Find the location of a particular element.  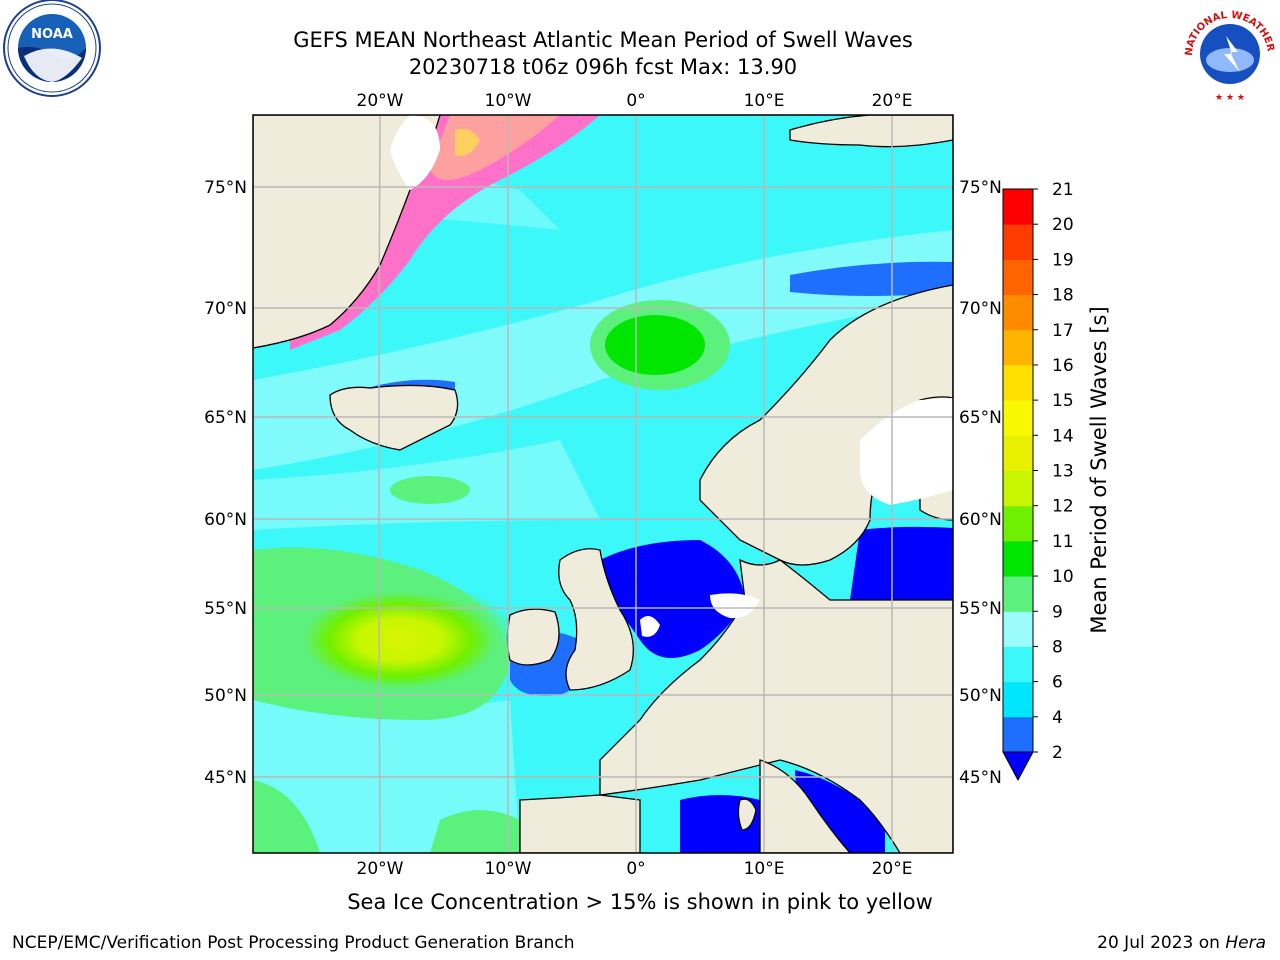

colorbar: 2 4 6 8 9 10 11 12 13 14 15 16 17 18 19 20 21 is located at coordinates (1038, 481).